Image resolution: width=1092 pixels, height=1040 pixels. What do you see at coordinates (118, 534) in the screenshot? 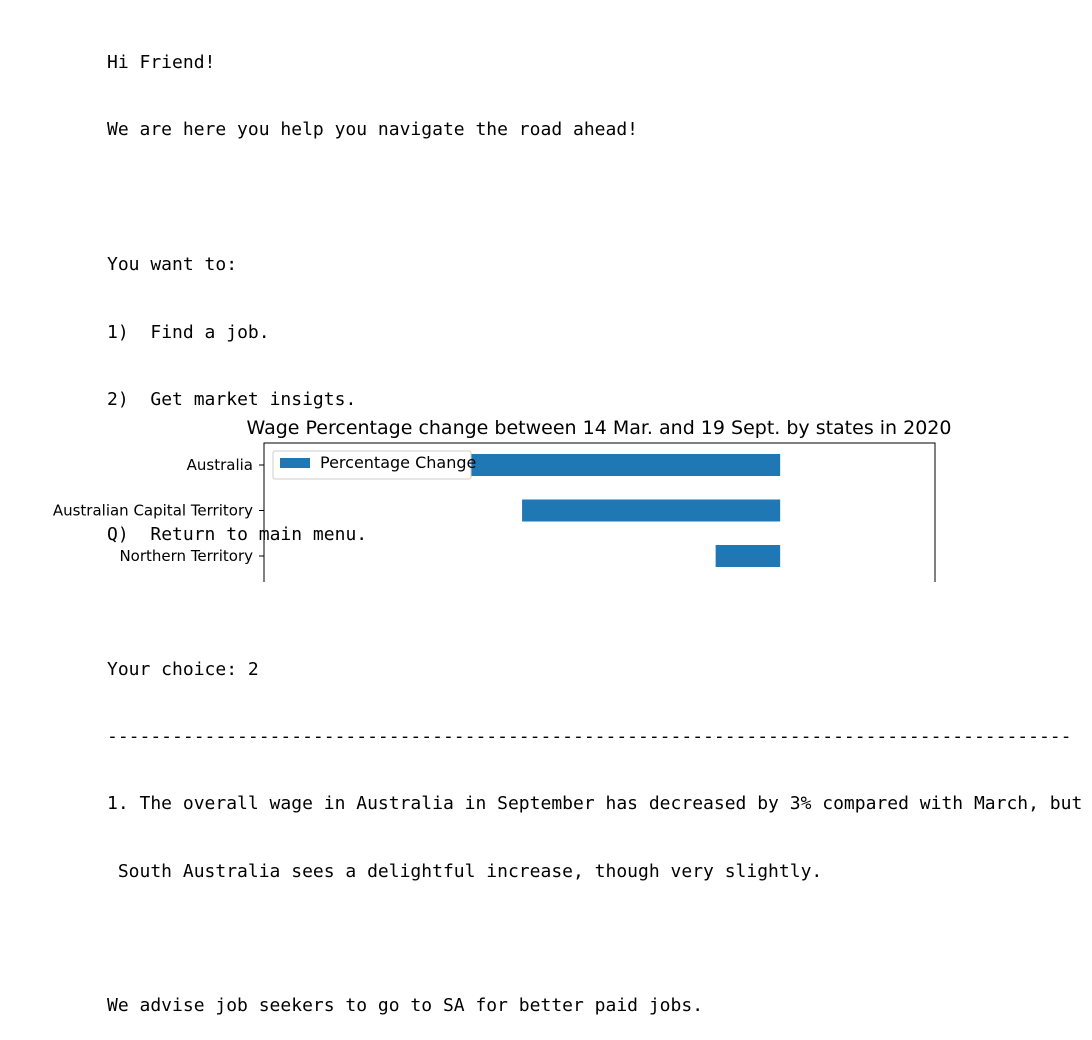
I see `menu-option-key: Q)` at bounding box center [118, 534].